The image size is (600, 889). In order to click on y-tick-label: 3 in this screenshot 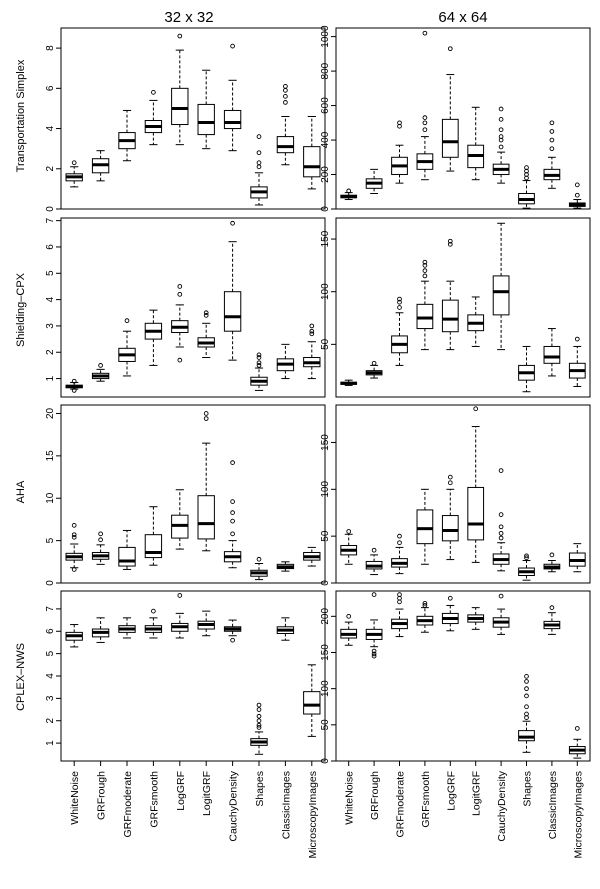, I will do `click(50, 698)`.